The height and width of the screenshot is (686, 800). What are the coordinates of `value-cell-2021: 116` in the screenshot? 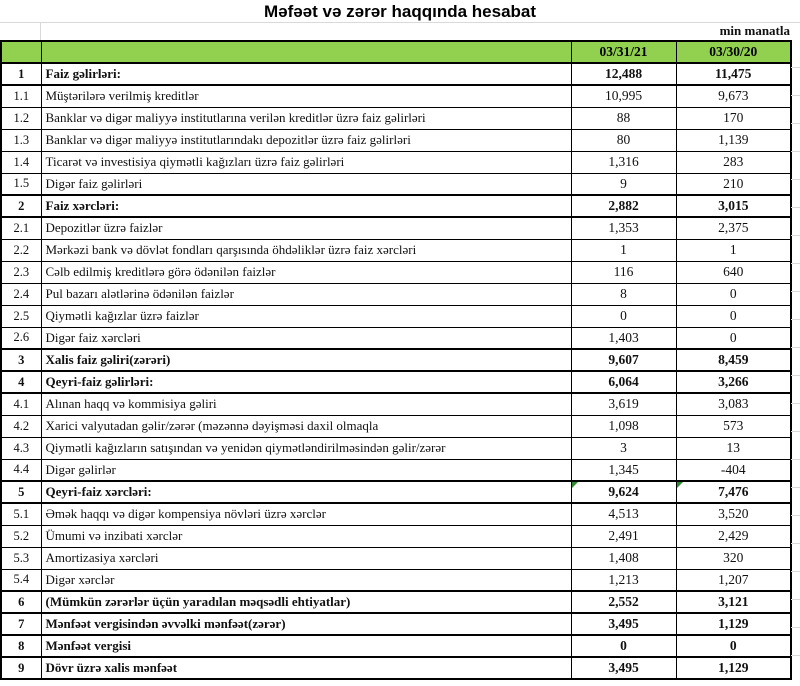 It's located at (623, 272).